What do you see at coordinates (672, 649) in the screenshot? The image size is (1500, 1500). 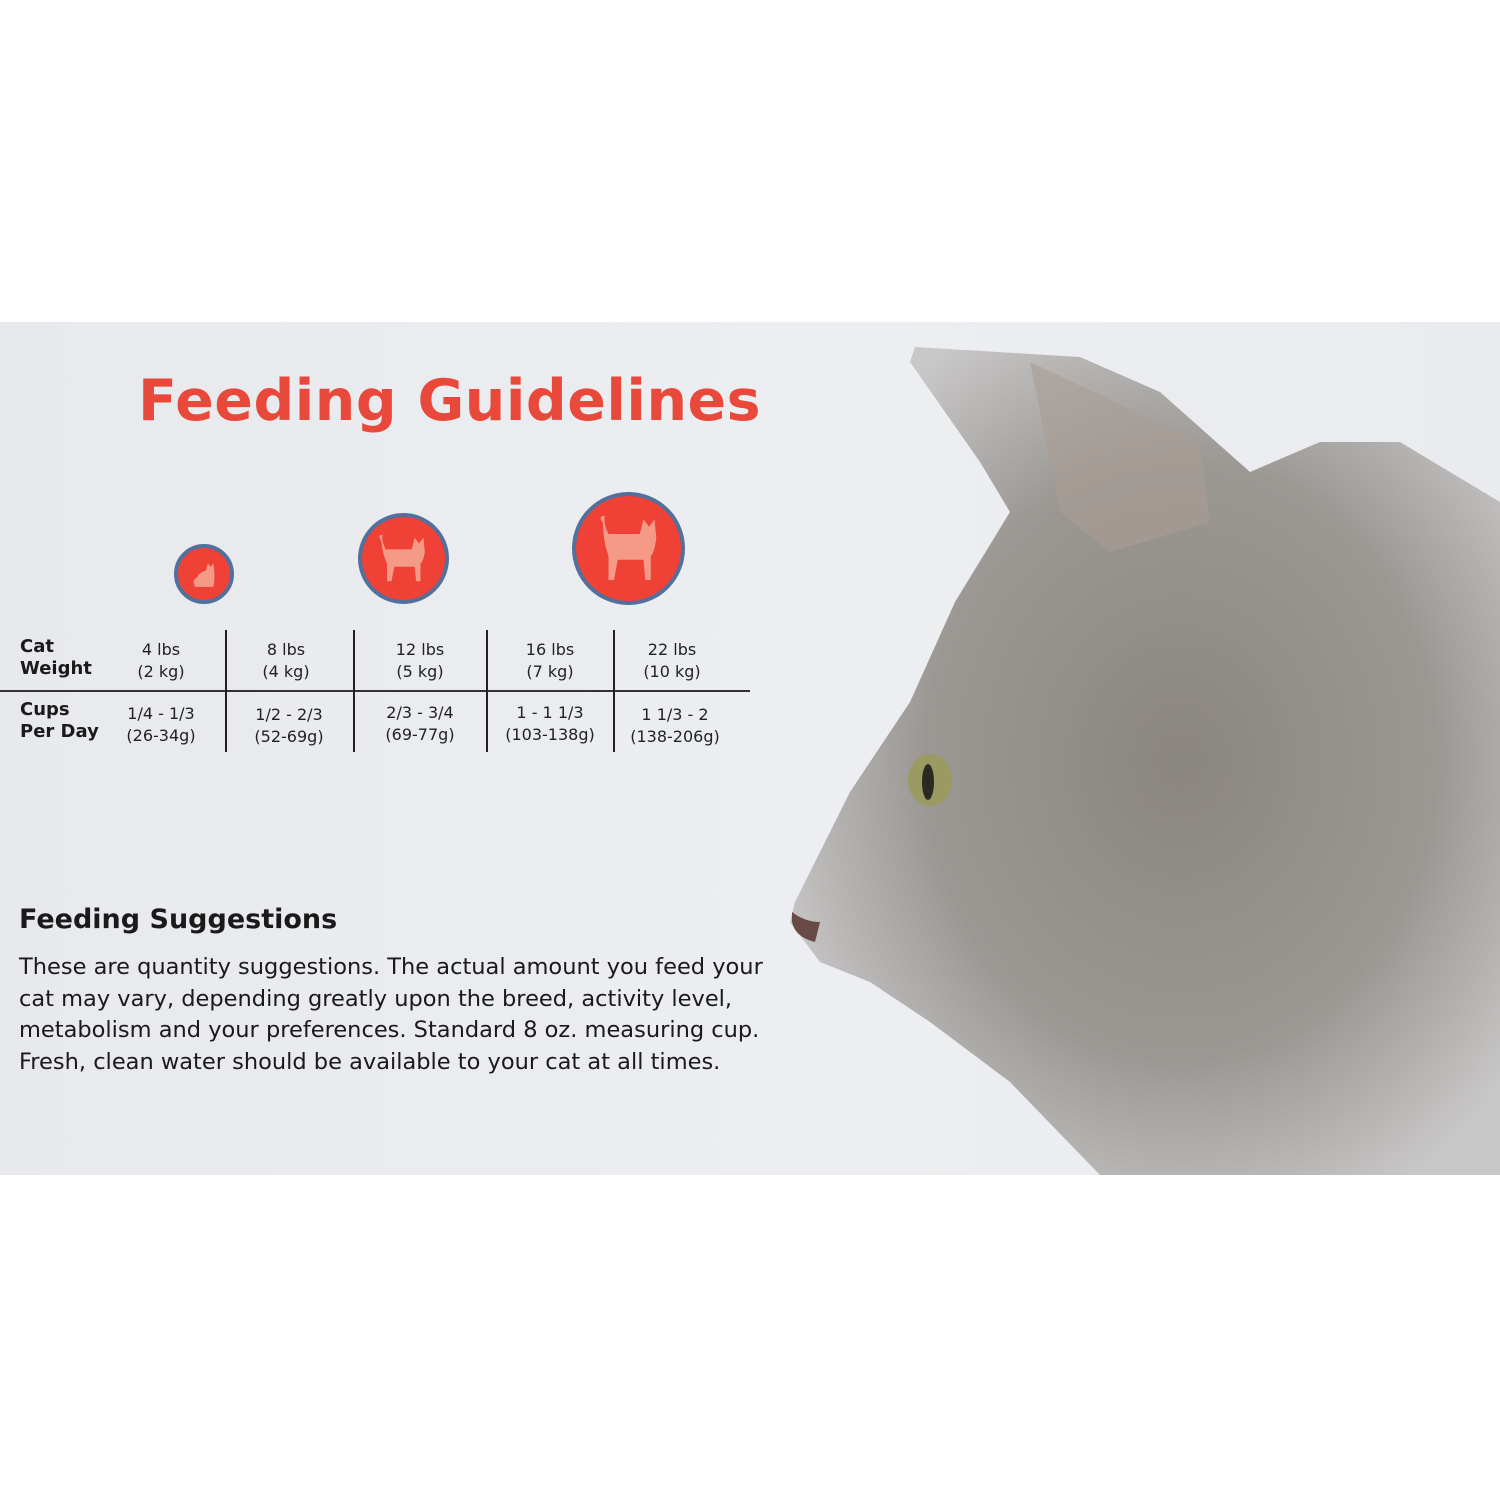 I see `cell-line: 22 lbs` at bounding box center [672, 649].